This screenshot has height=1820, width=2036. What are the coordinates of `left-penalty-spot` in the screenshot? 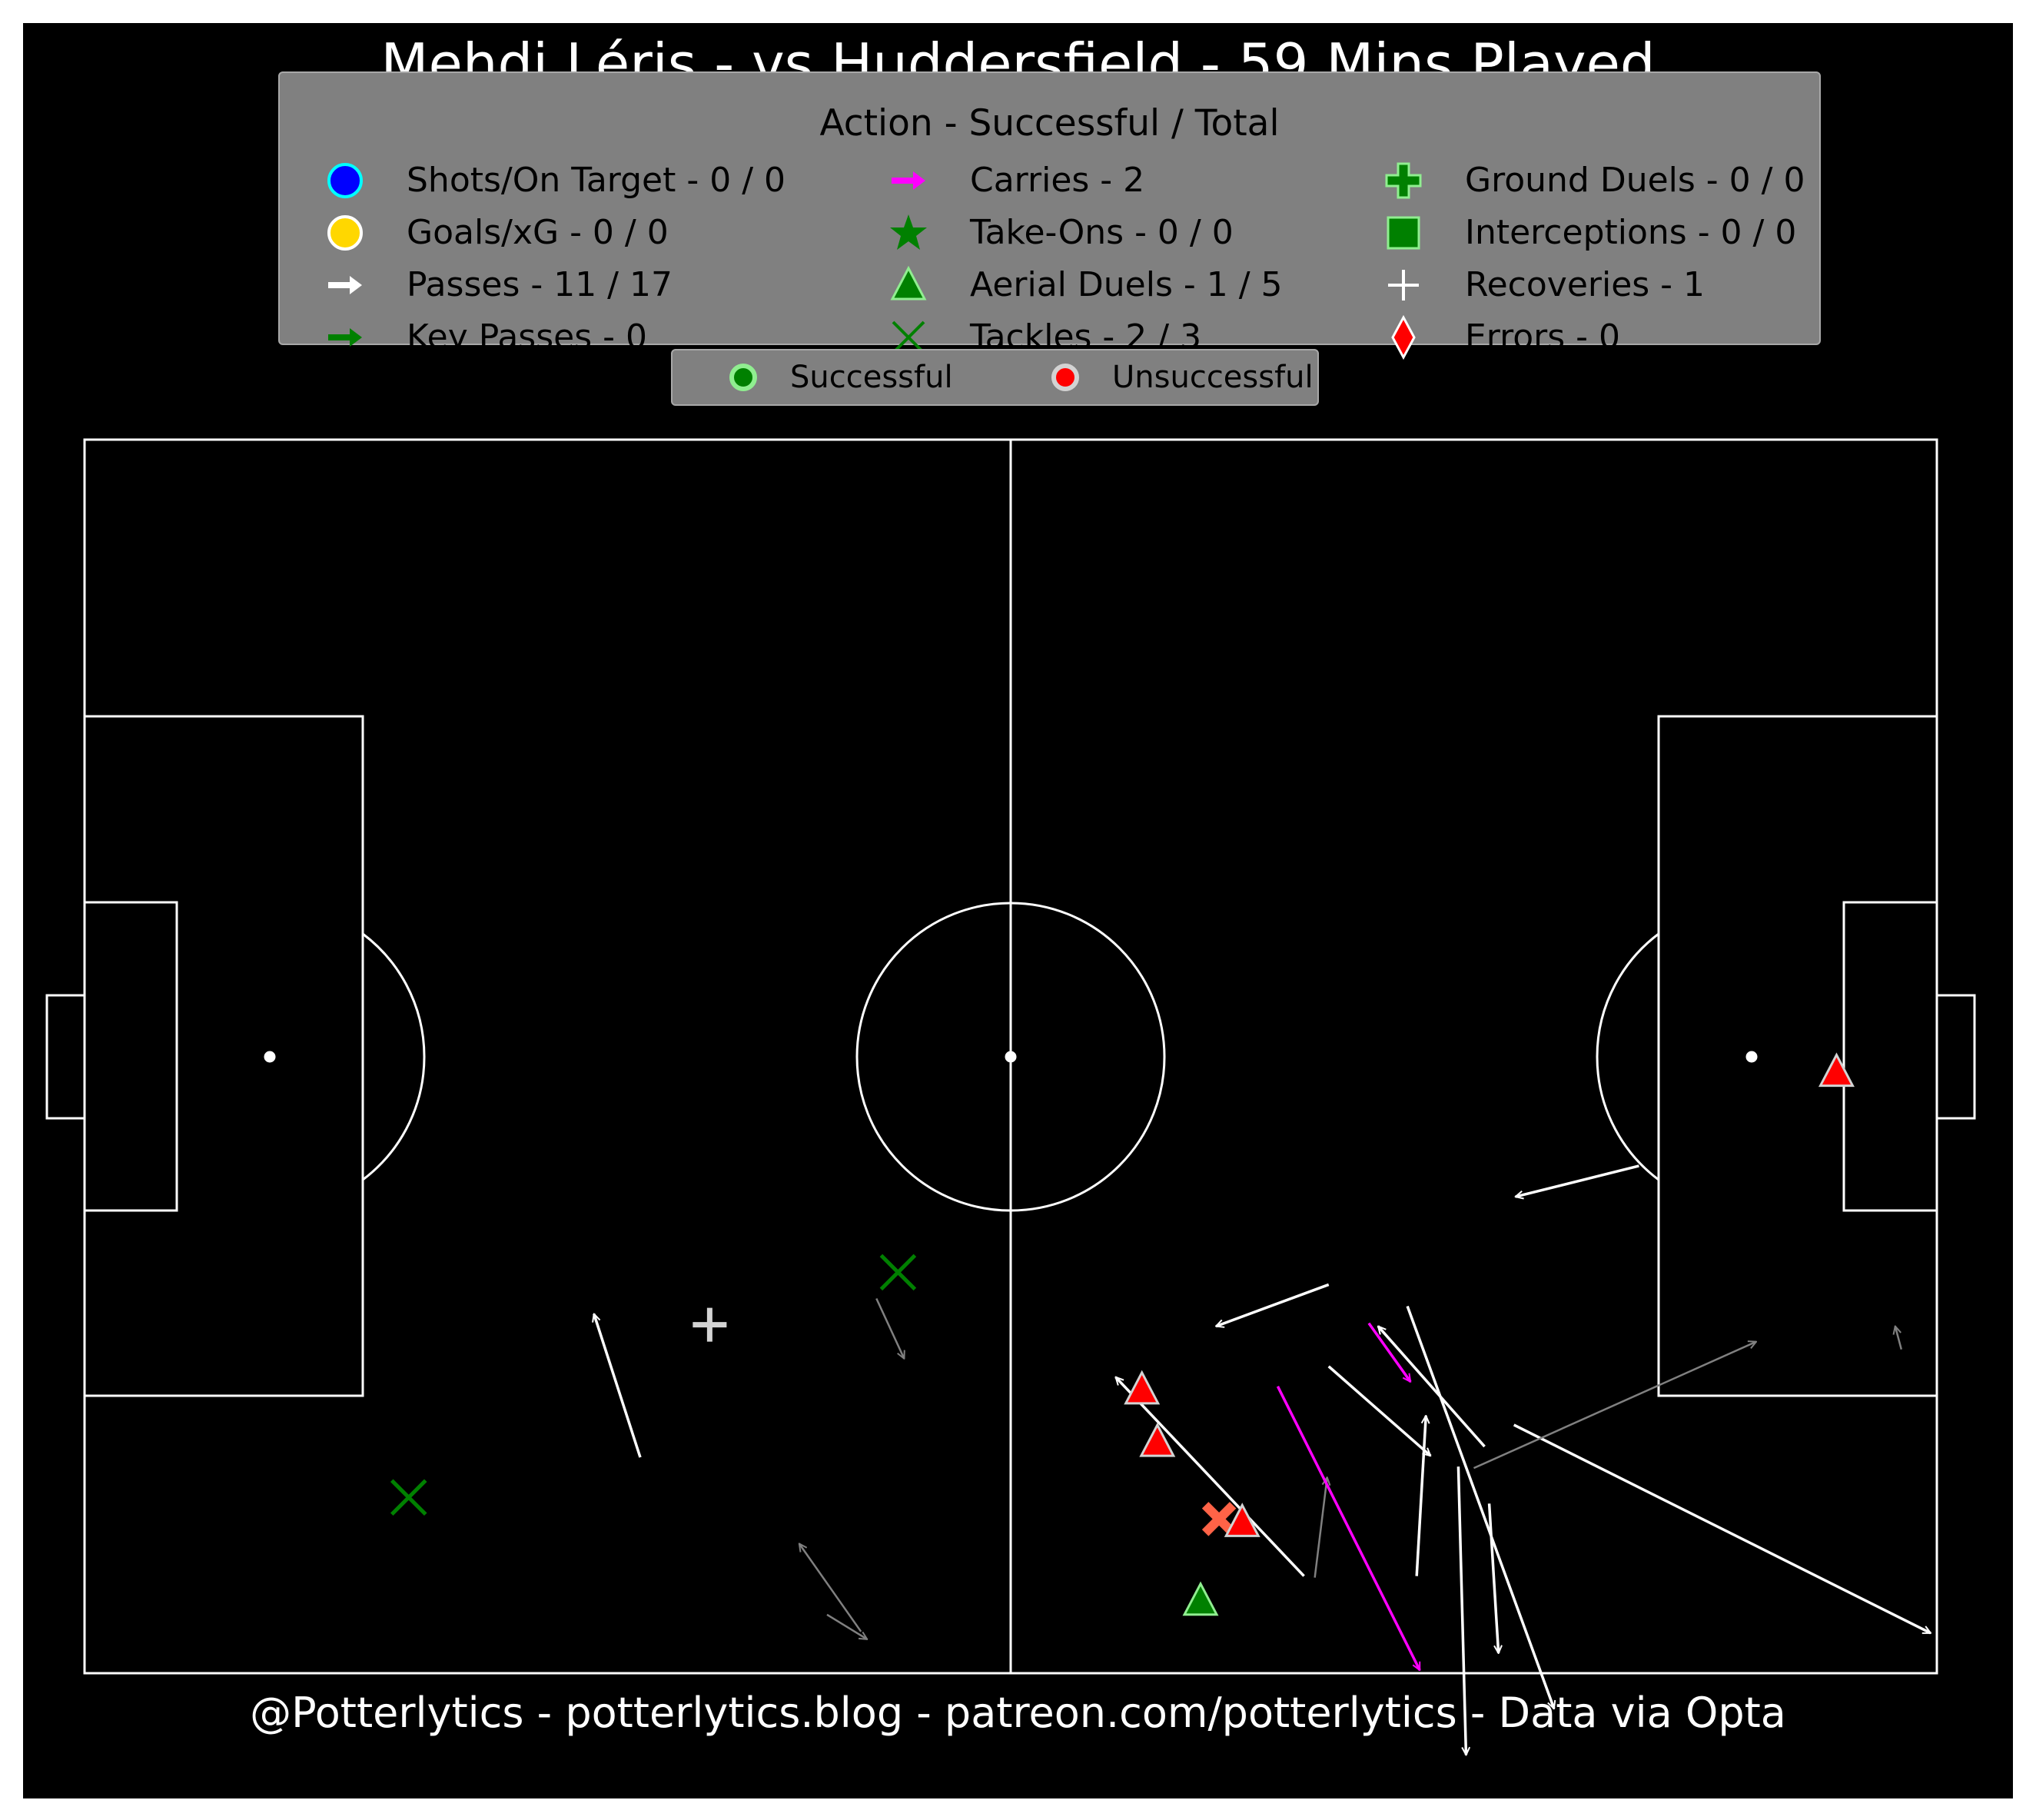 It's located at (270, 1057).